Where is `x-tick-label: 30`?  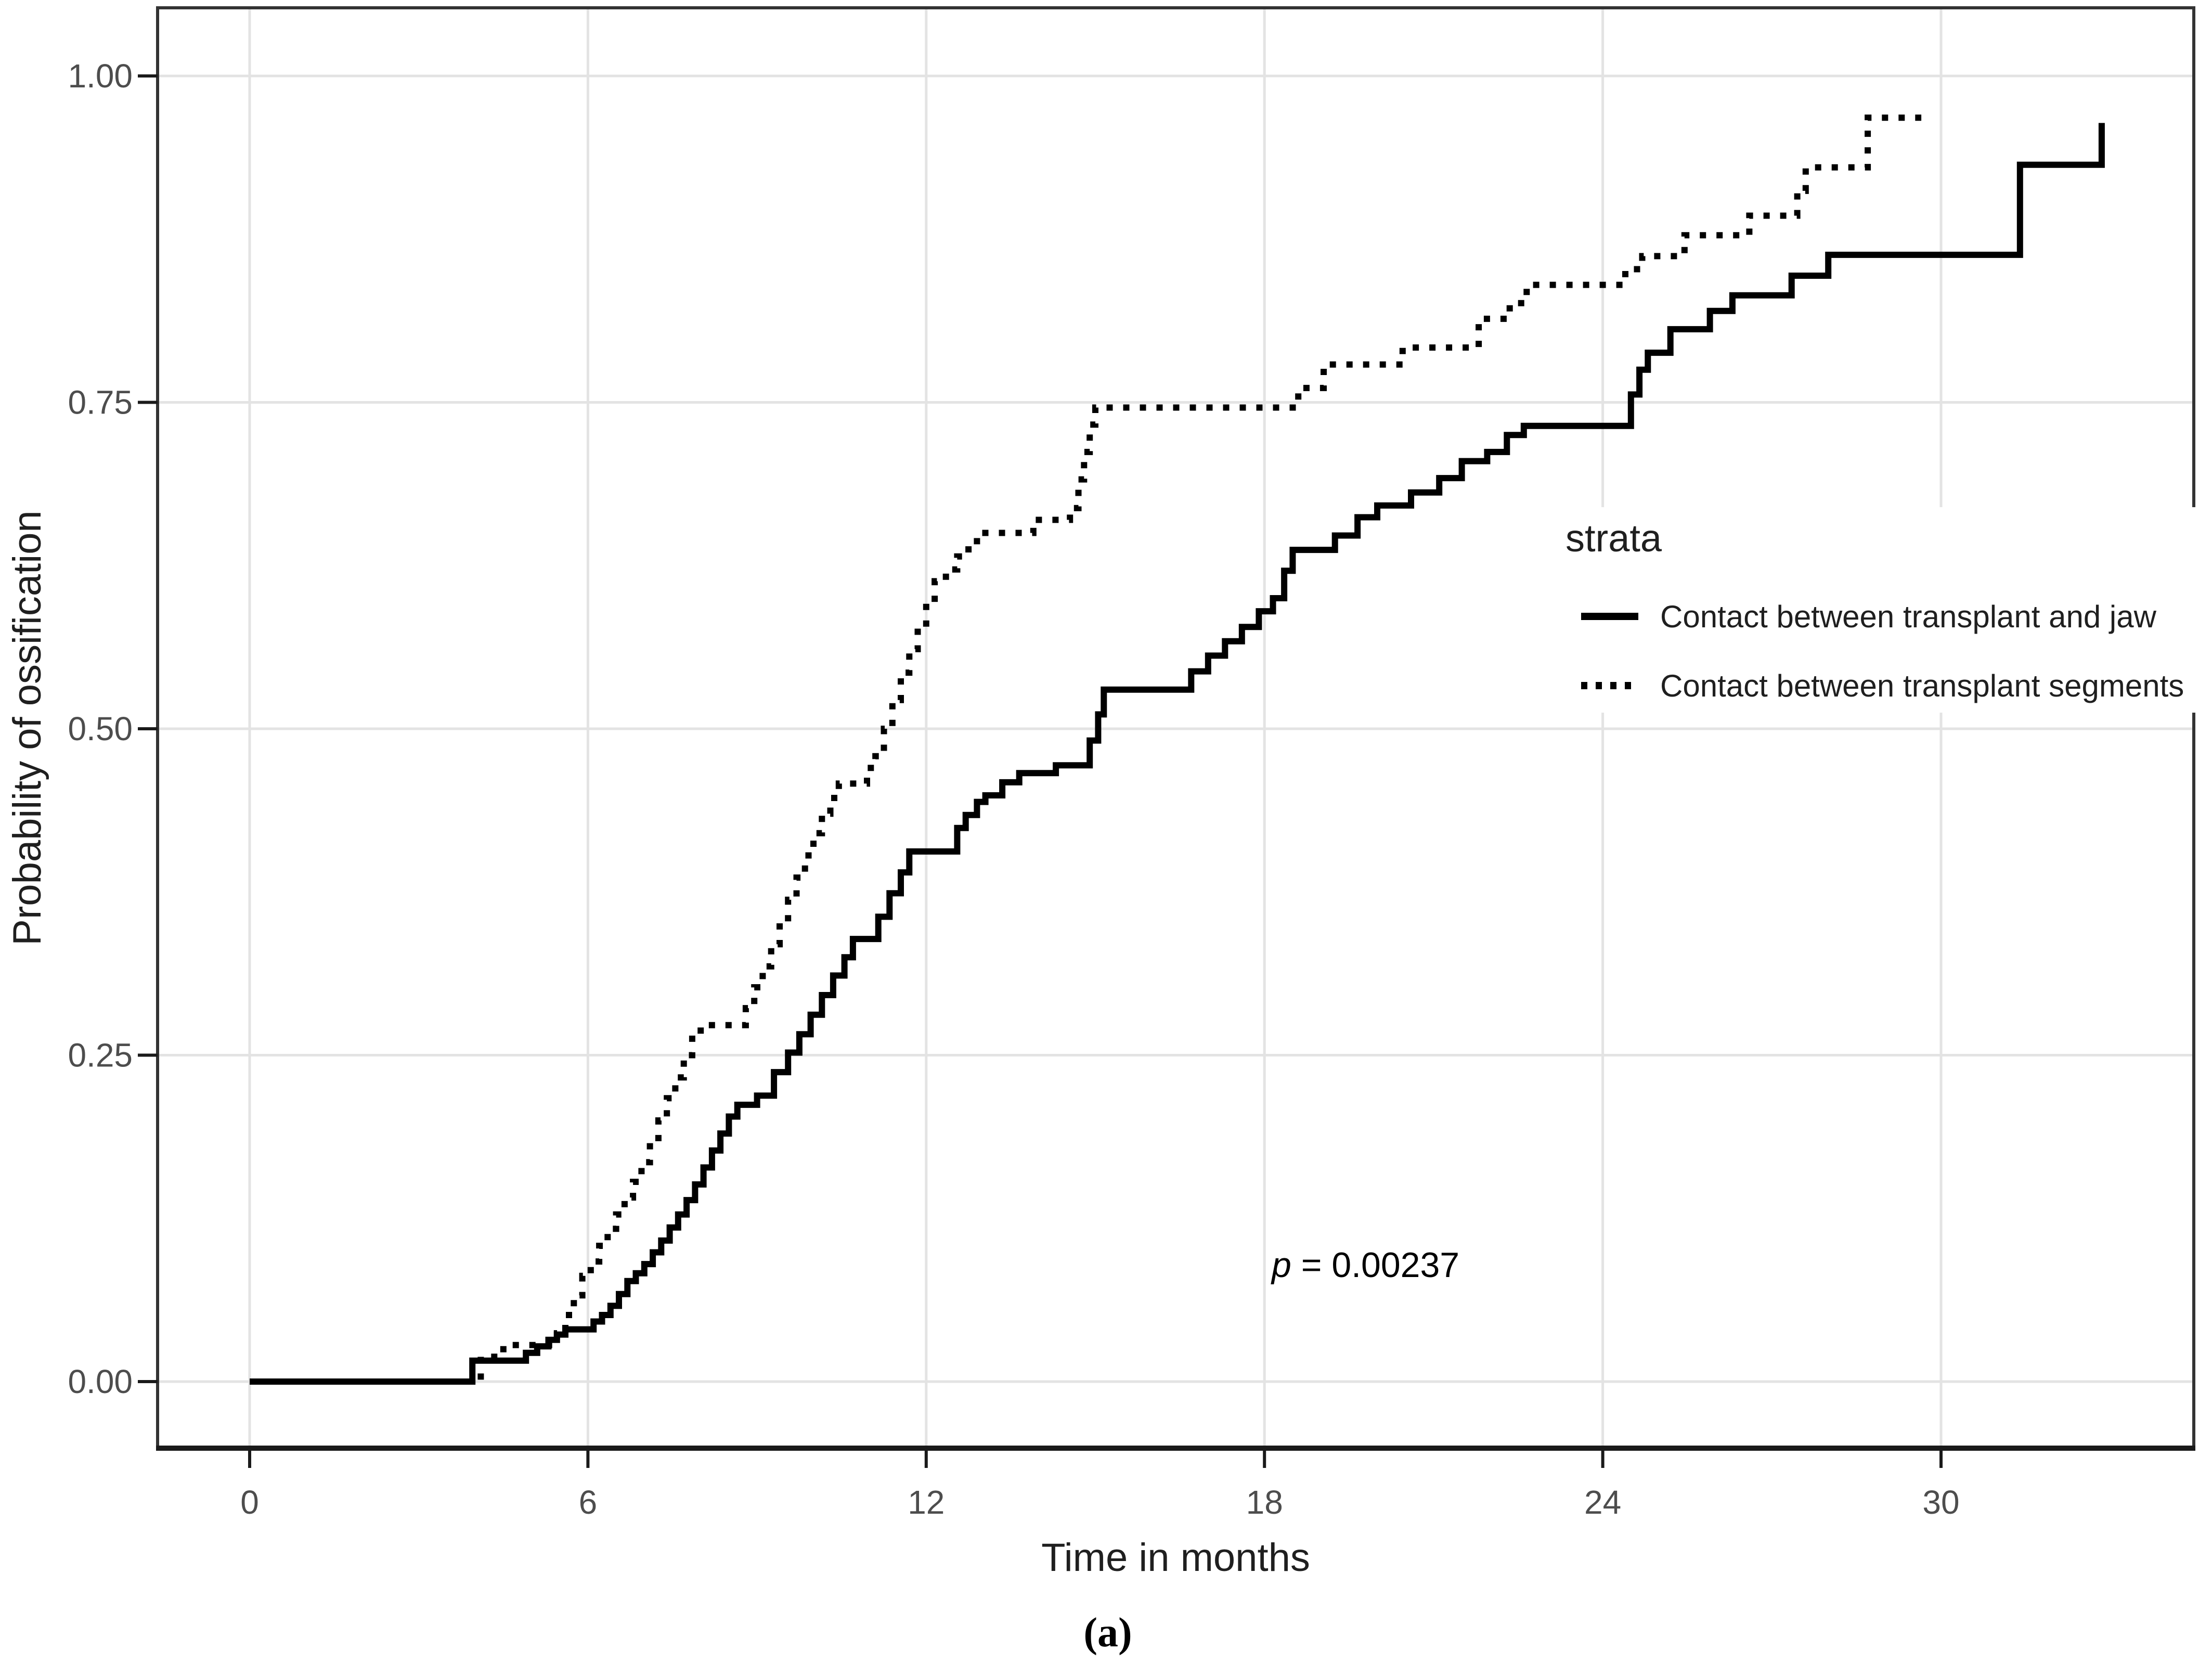 x-tick-label: 30 is located at coordinates (1940, 1502).